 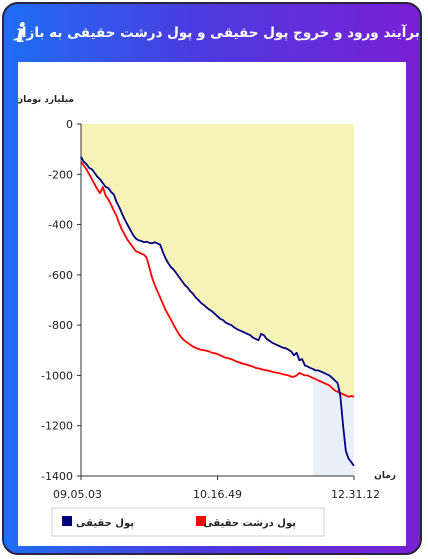 What do you see at coordinates (60, 325) in the screenshot?
I see `y-tick-label: -800` at bounding box center [60, 325].